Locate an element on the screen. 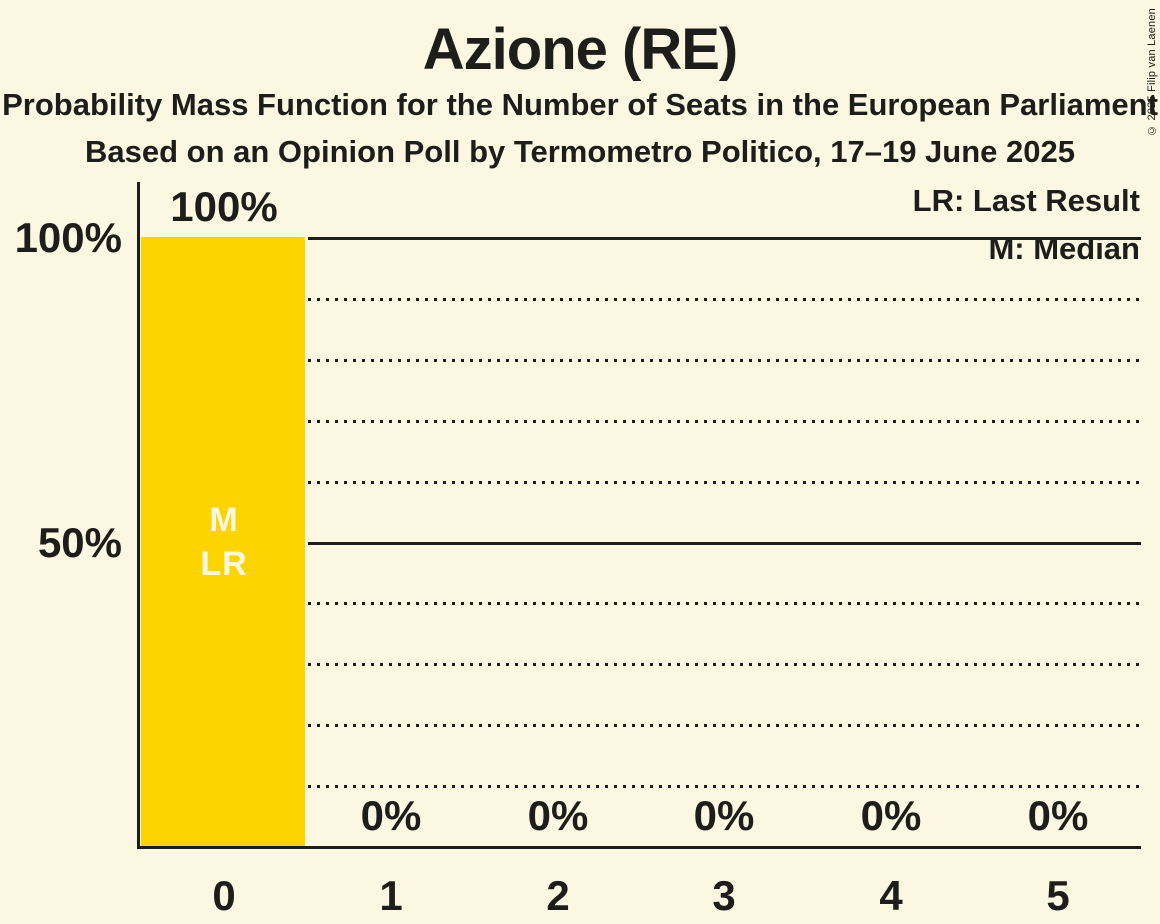 The height and width of the screenshot is (924, 1160). value-label-seats-1: 0% is located at coordinates (391, 815).